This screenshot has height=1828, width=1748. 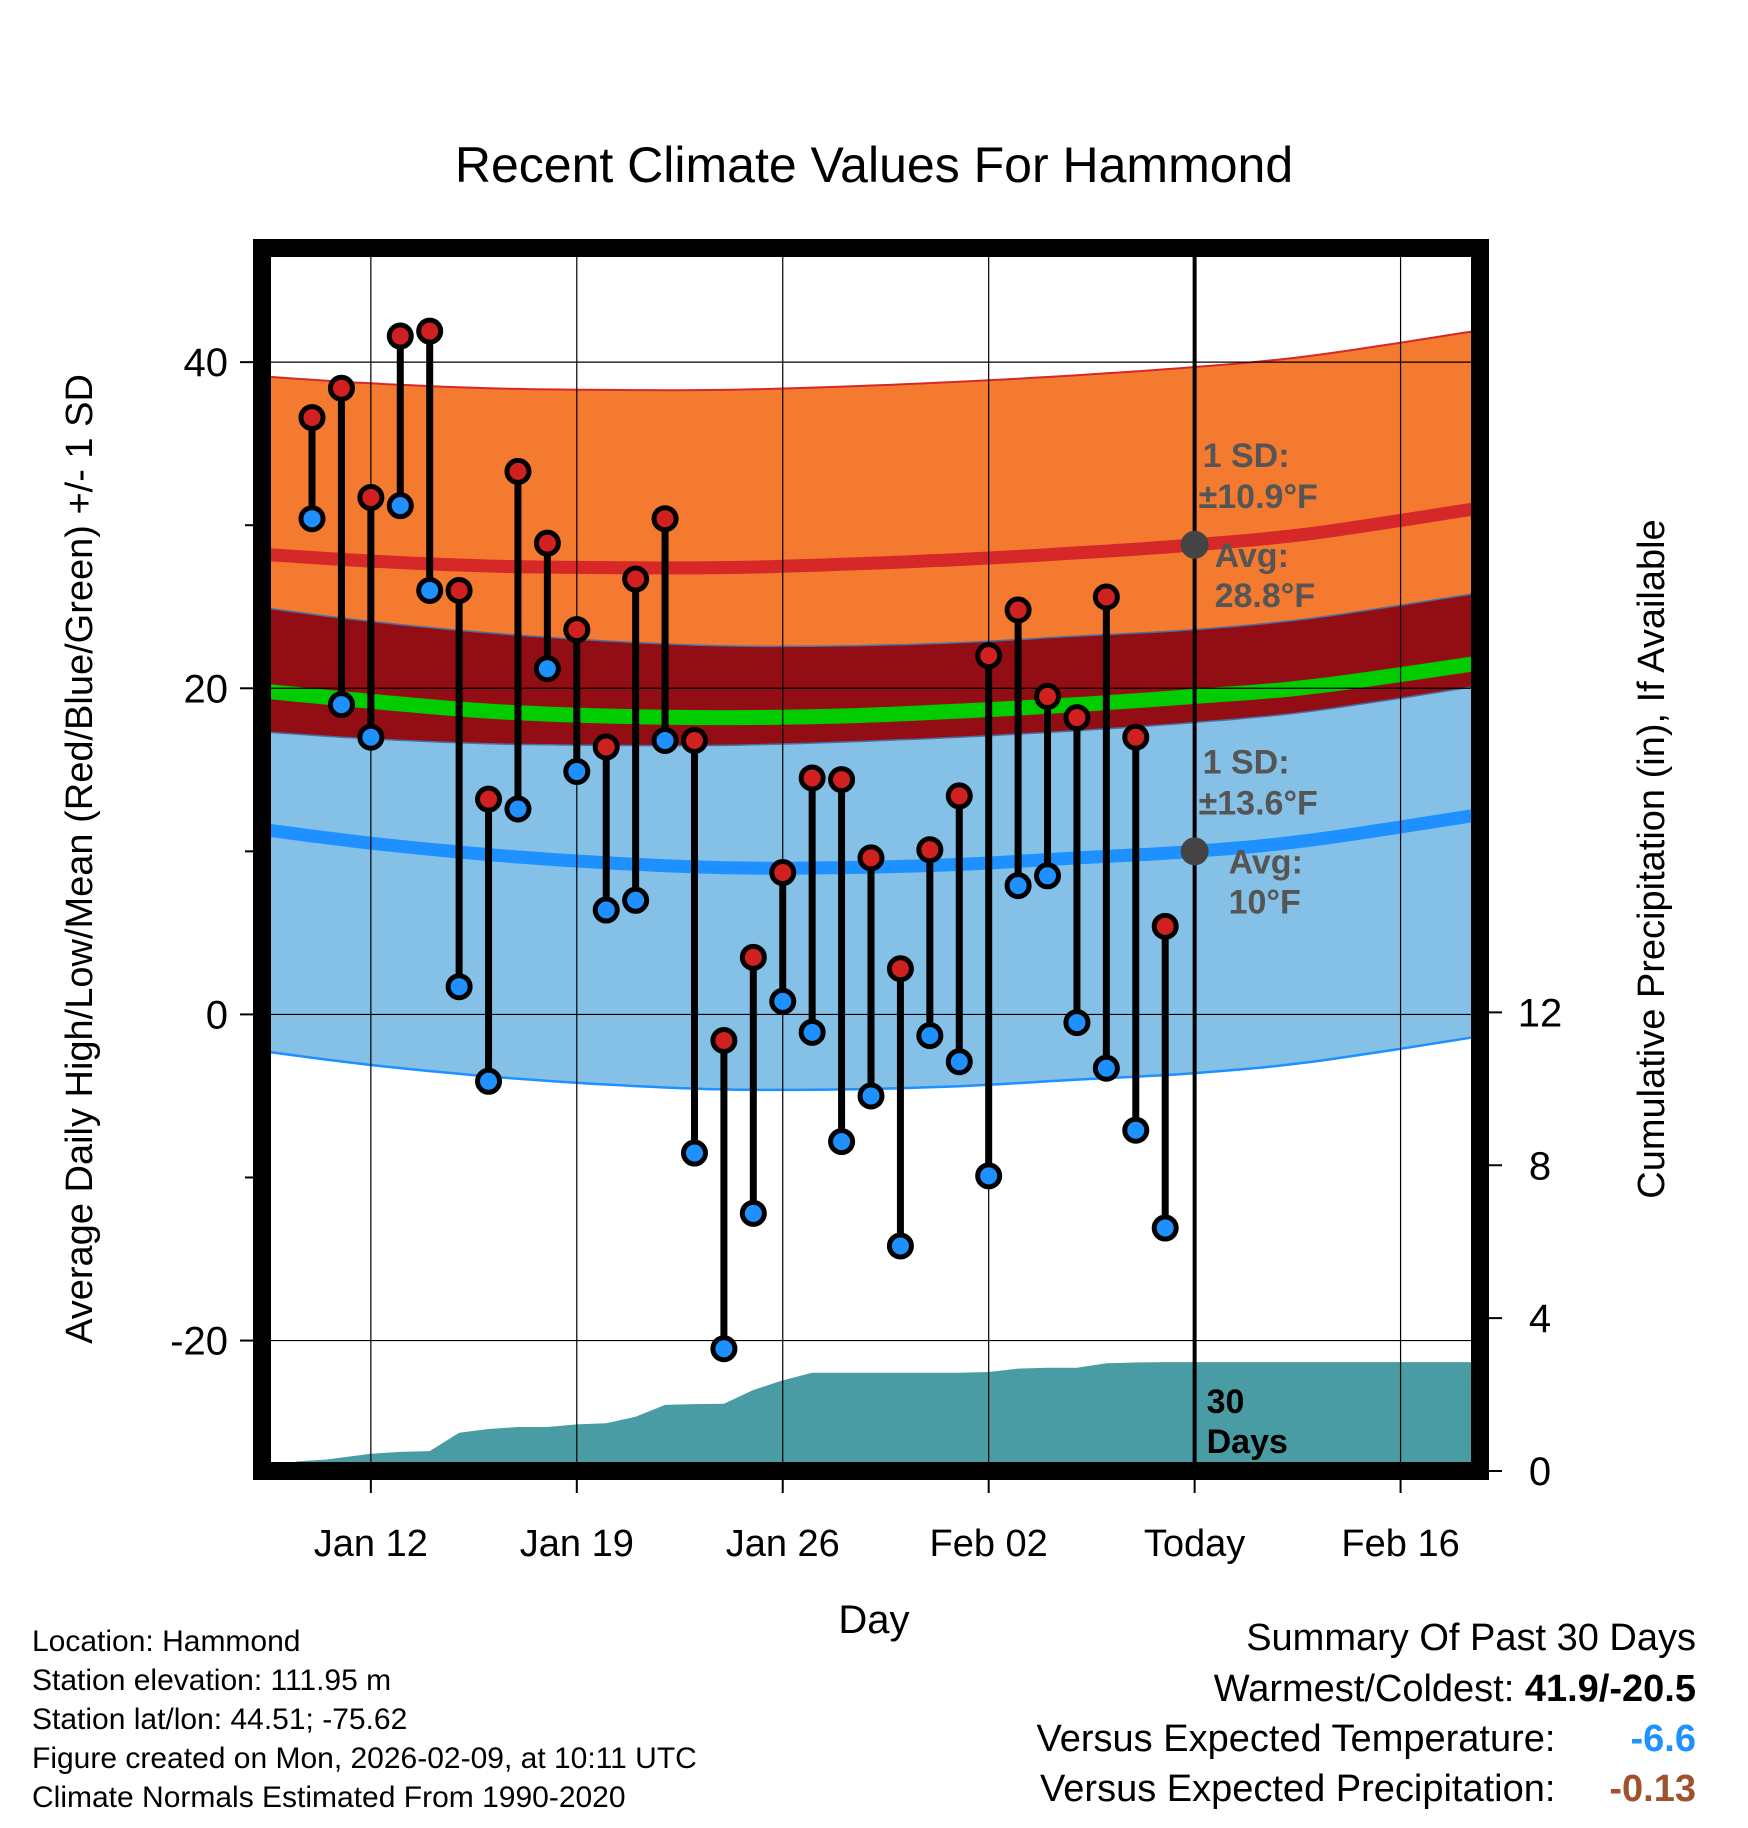 What do you see at coordinates (1194, 544) in the screenshot?
I see `high-avg-today-marker` at bounding box center [1194, 544].